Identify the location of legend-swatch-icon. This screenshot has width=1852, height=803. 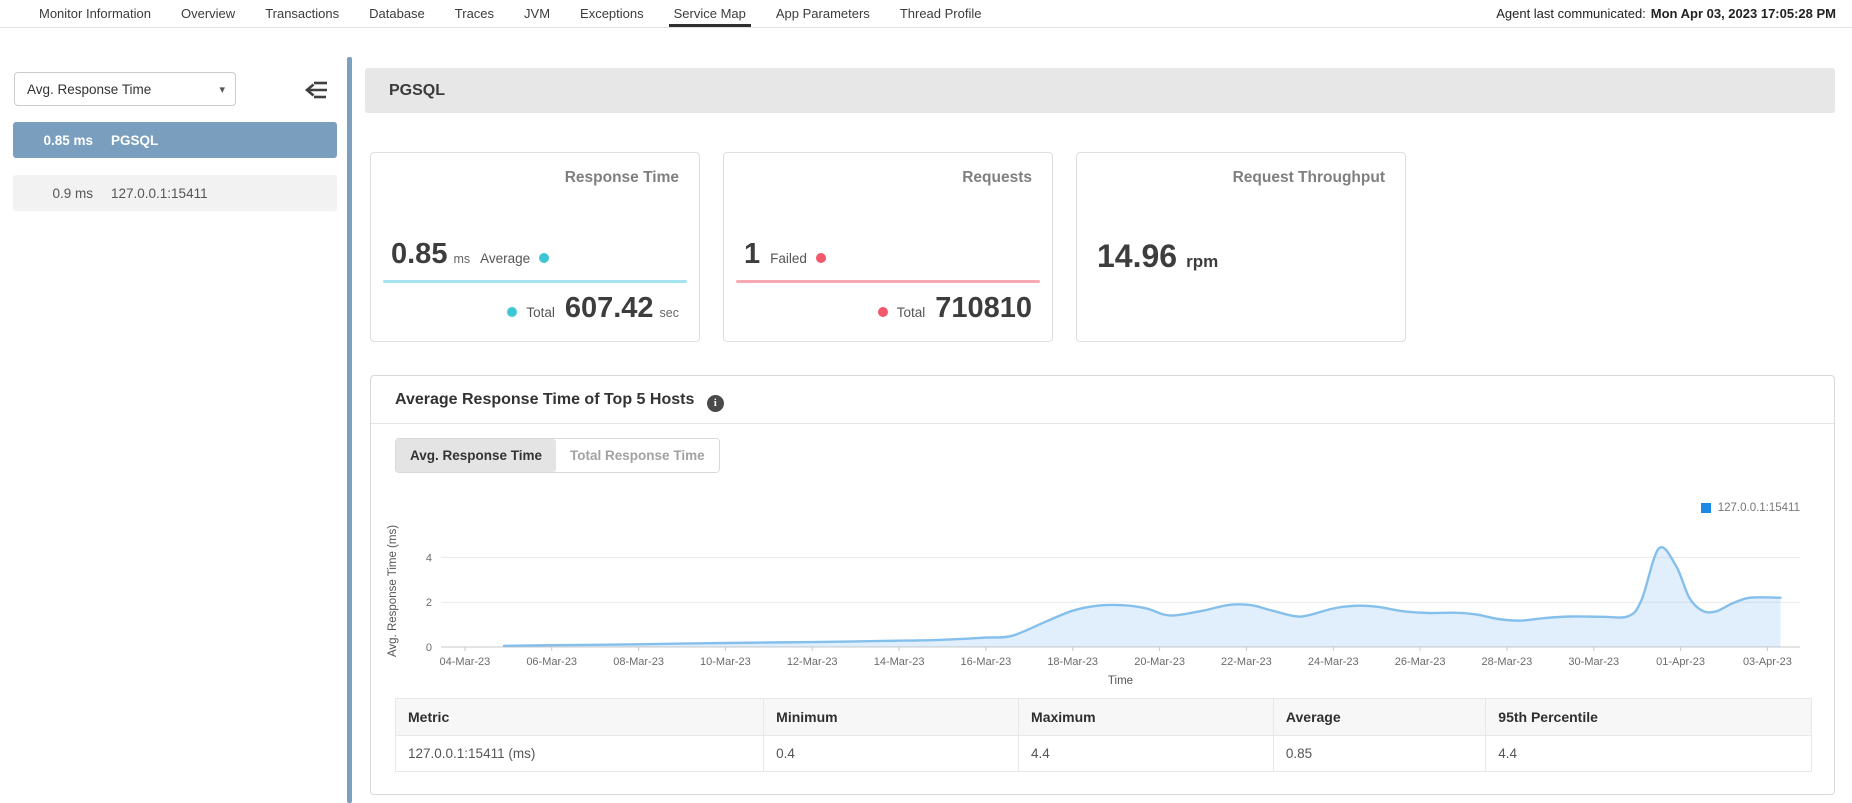
(1705, 508).